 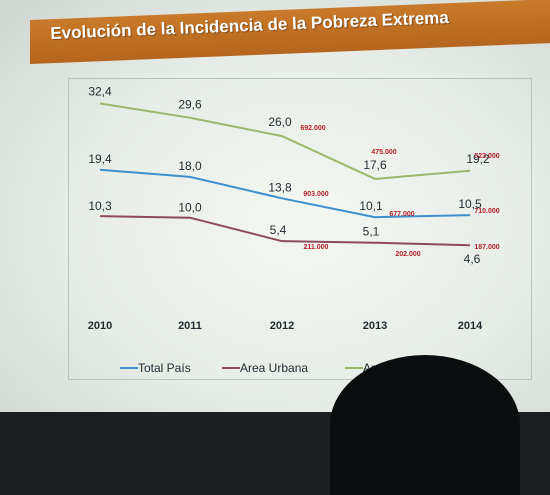 I want to click on x-tick-2014: 2014, so click(x=470, y=326).